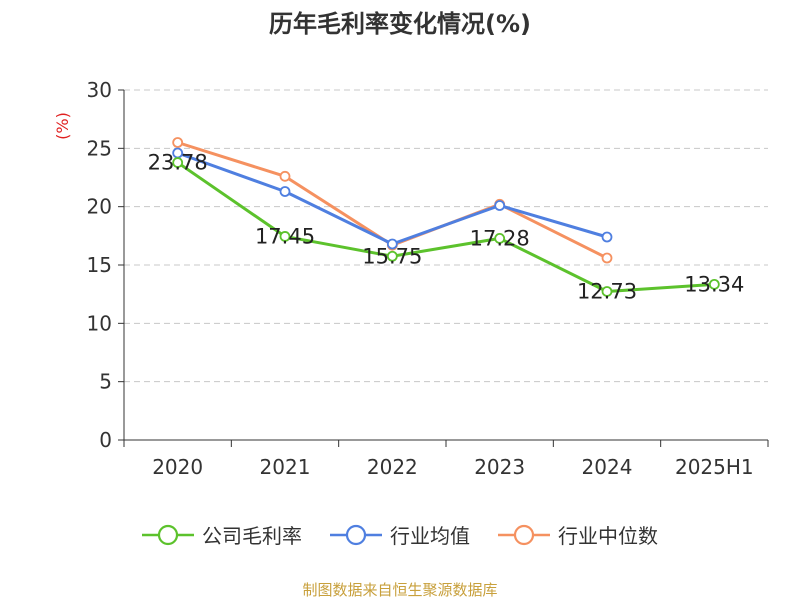  Describe the element at coordinates (105, 382) in the screenshot. I see `y-tick-label: 5` at that location.